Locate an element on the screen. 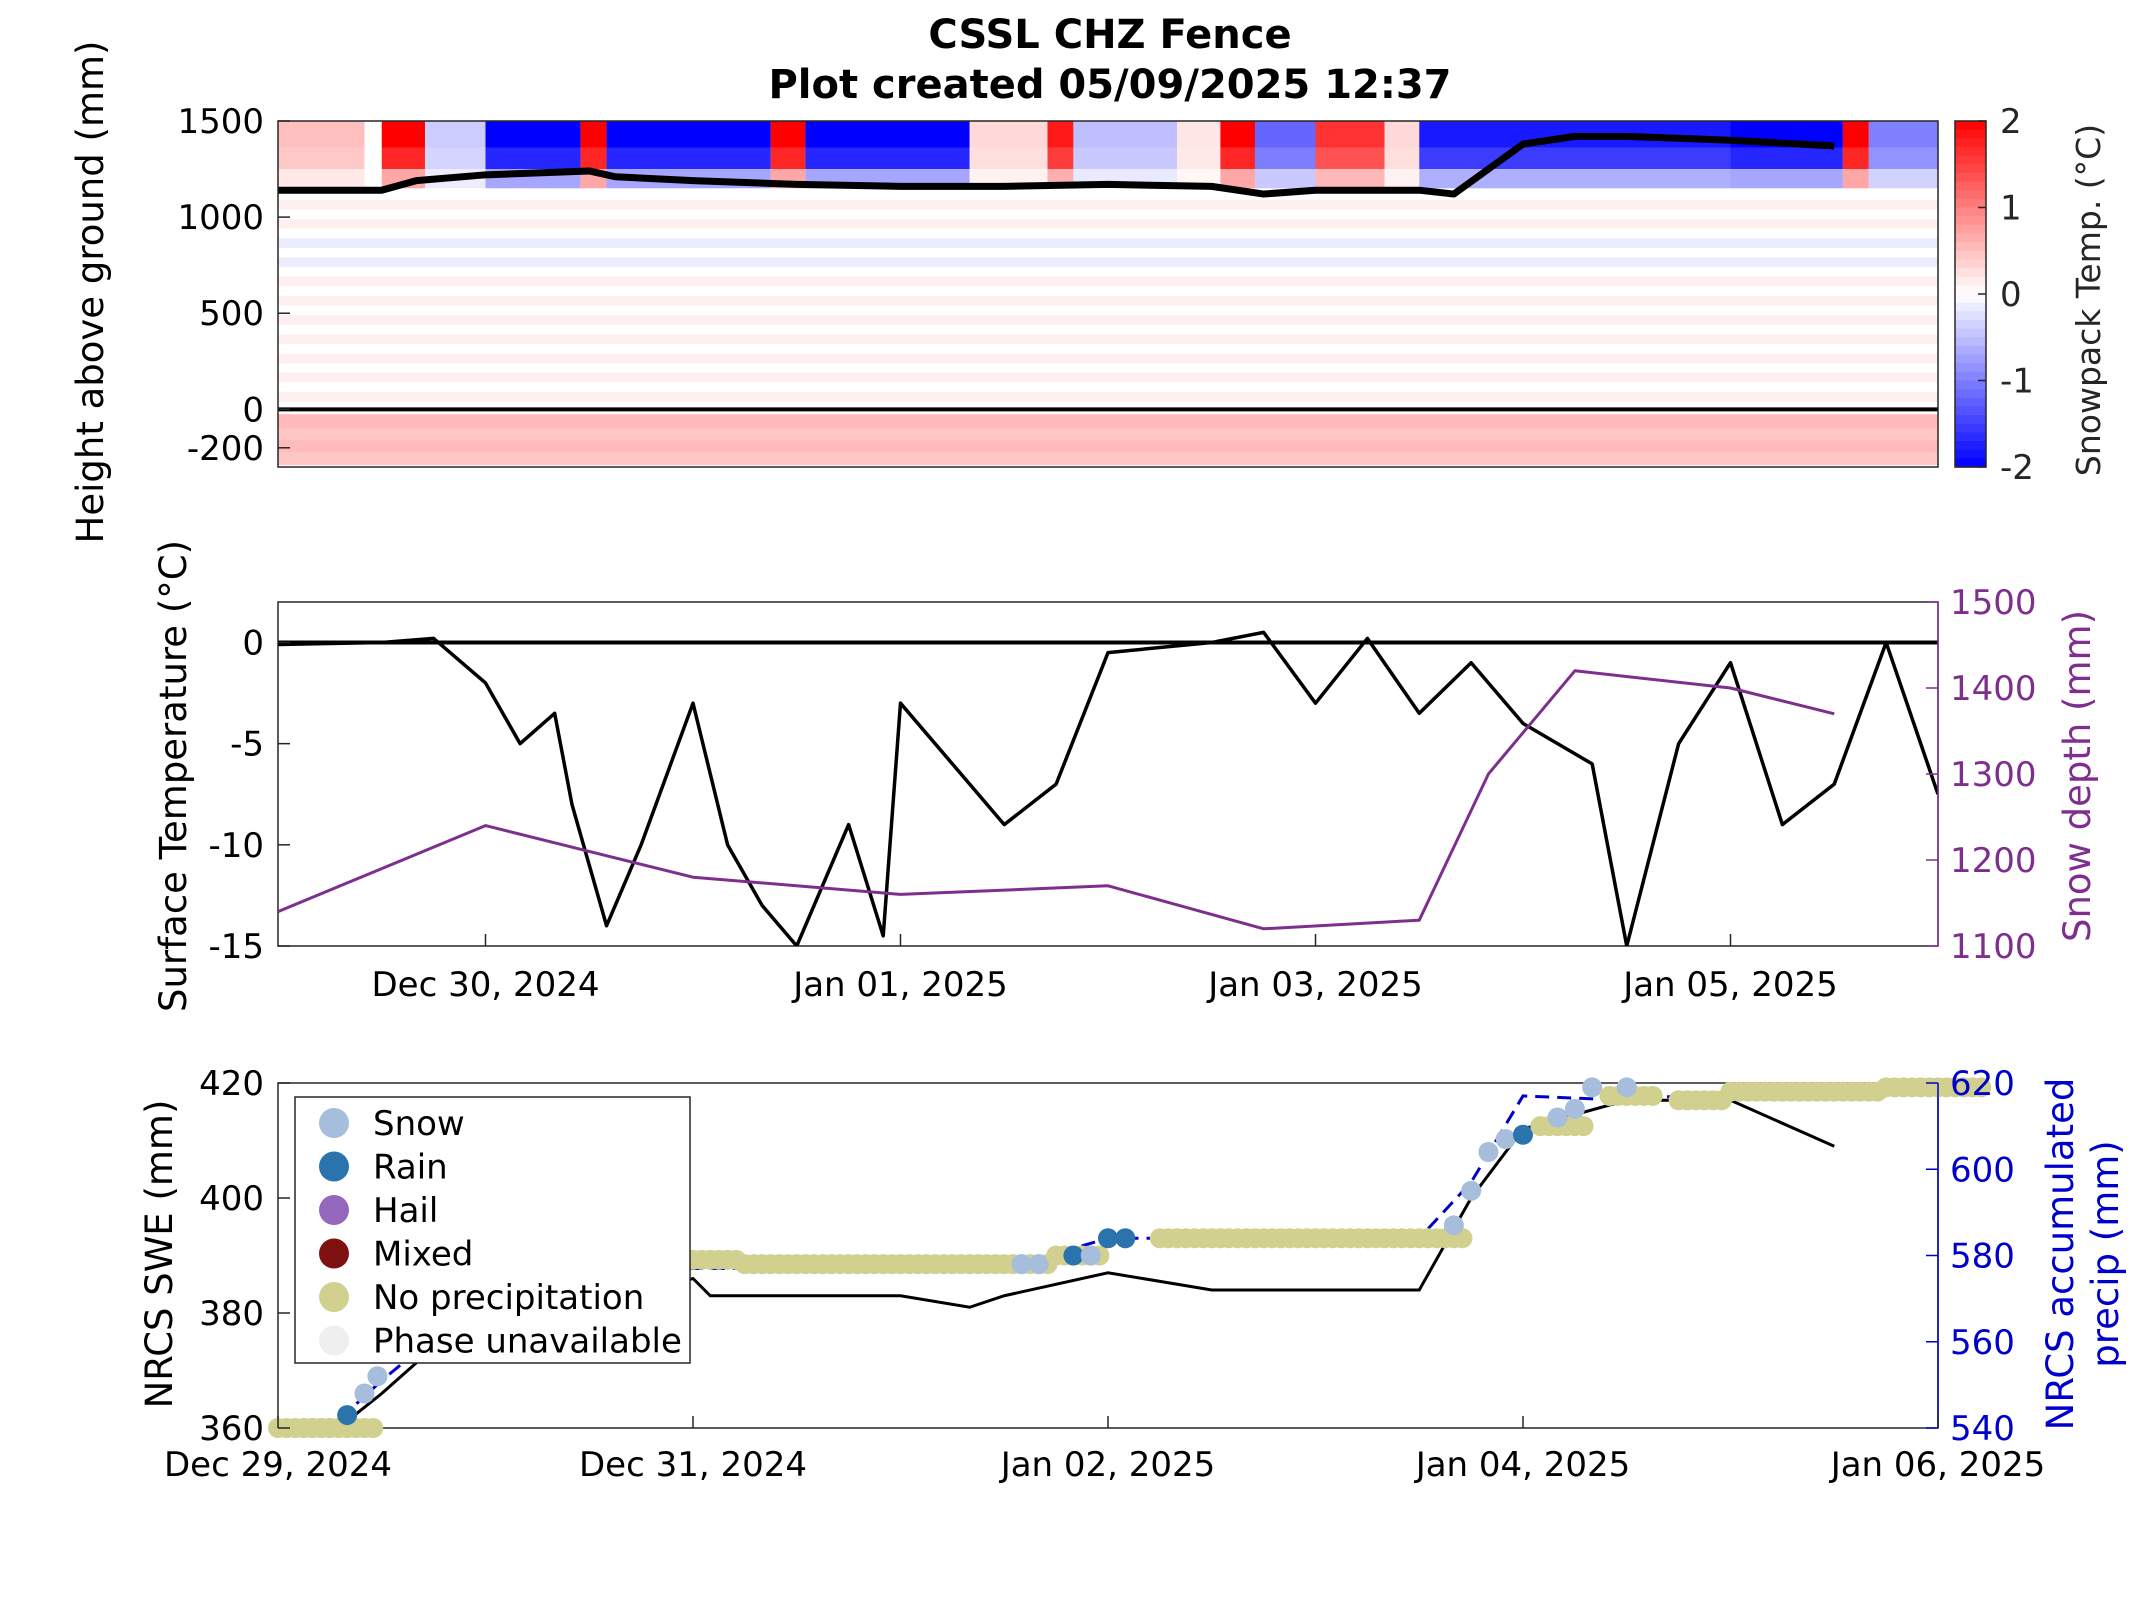  surface-ytick-label: -5 is located at coordinates (247, 745).